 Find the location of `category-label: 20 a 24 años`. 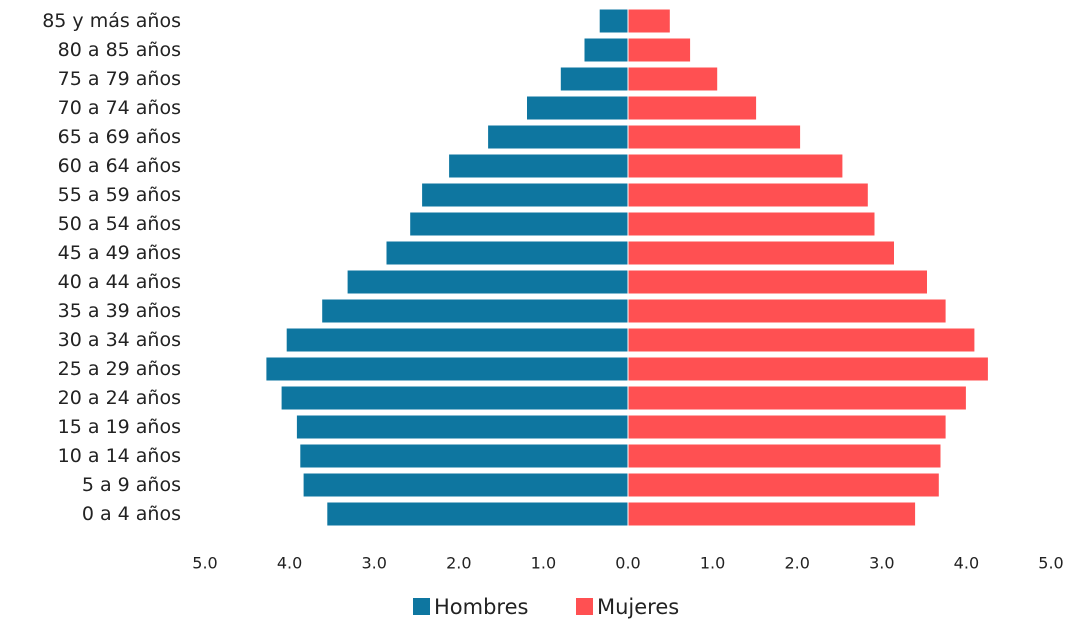

category-label: 20 a 24 años is located at coordinates (119, 398).